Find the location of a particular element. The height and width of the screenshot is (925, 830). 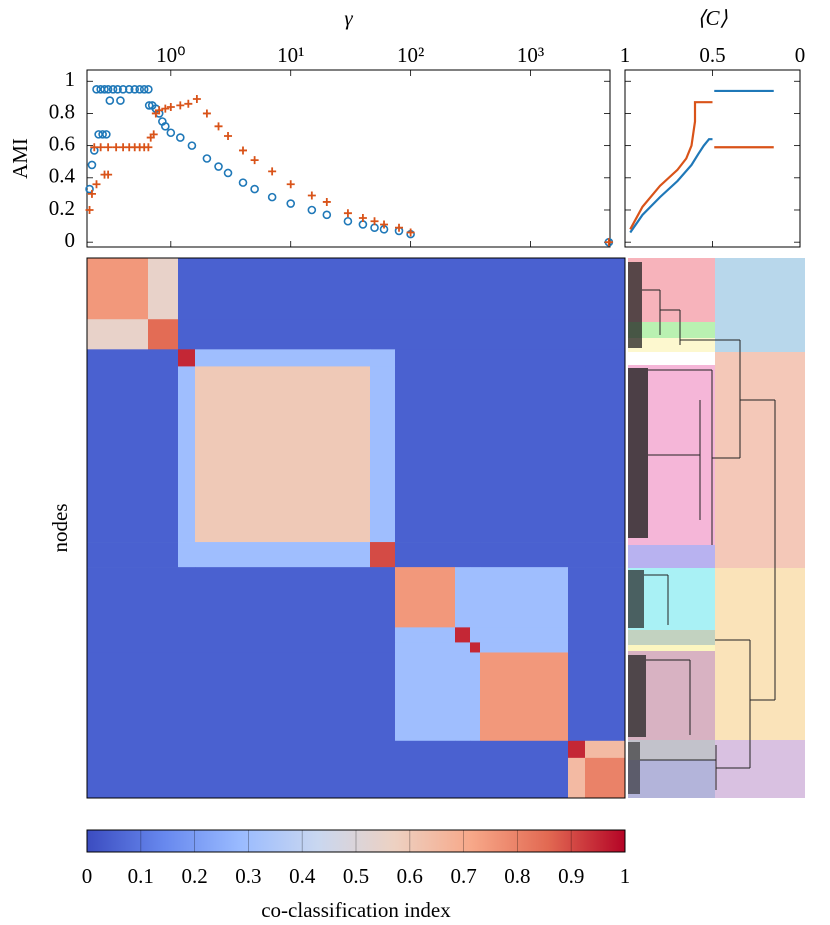

x-tick-label: 10² is located at coordinates (410, 55).